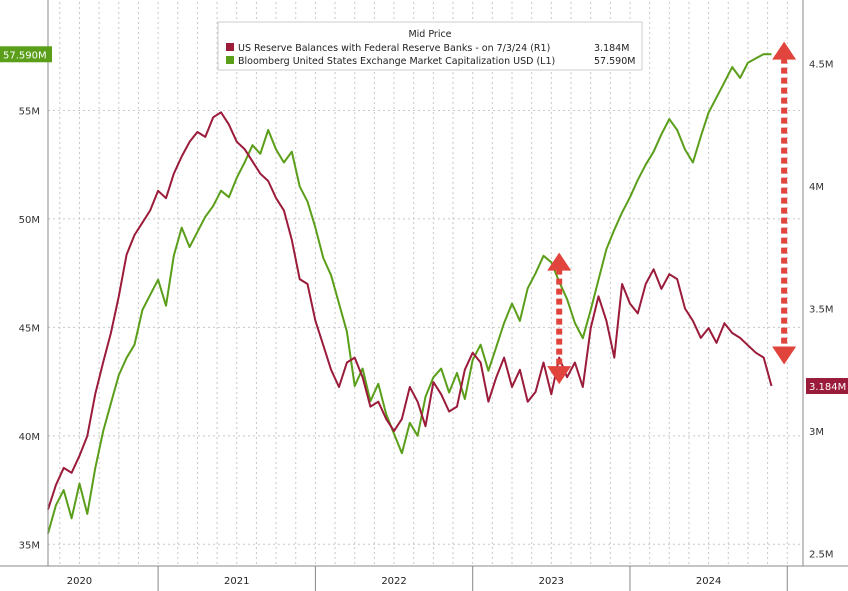 The height and width of the screenshot is (591, 848). I want to click on legend-title: Mid Price, so click(429, 34).